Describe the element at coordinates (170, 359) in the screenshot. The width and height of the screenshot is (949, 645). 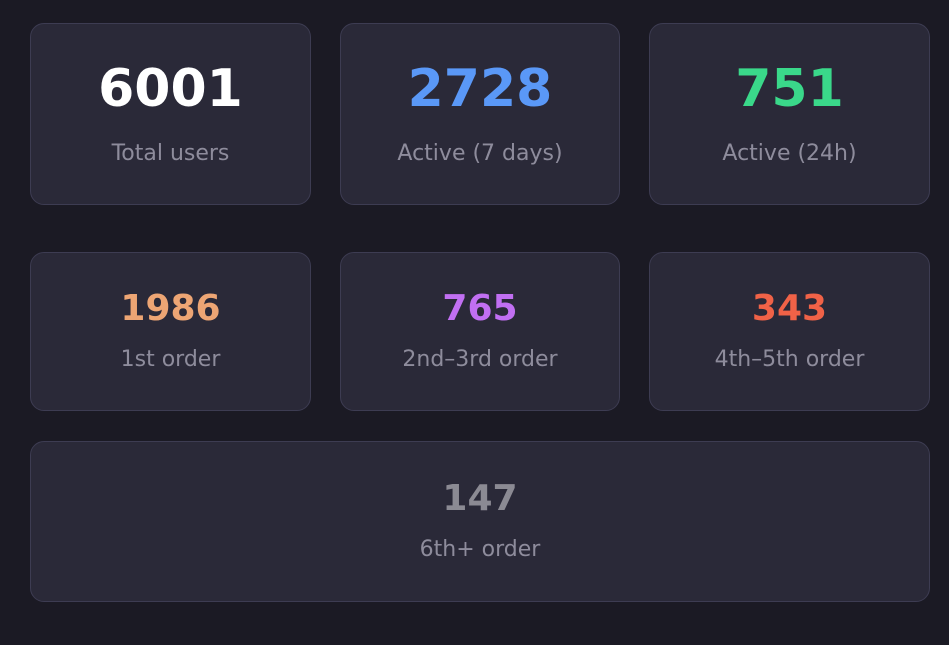
I see `order-label: 1st order` at that location.